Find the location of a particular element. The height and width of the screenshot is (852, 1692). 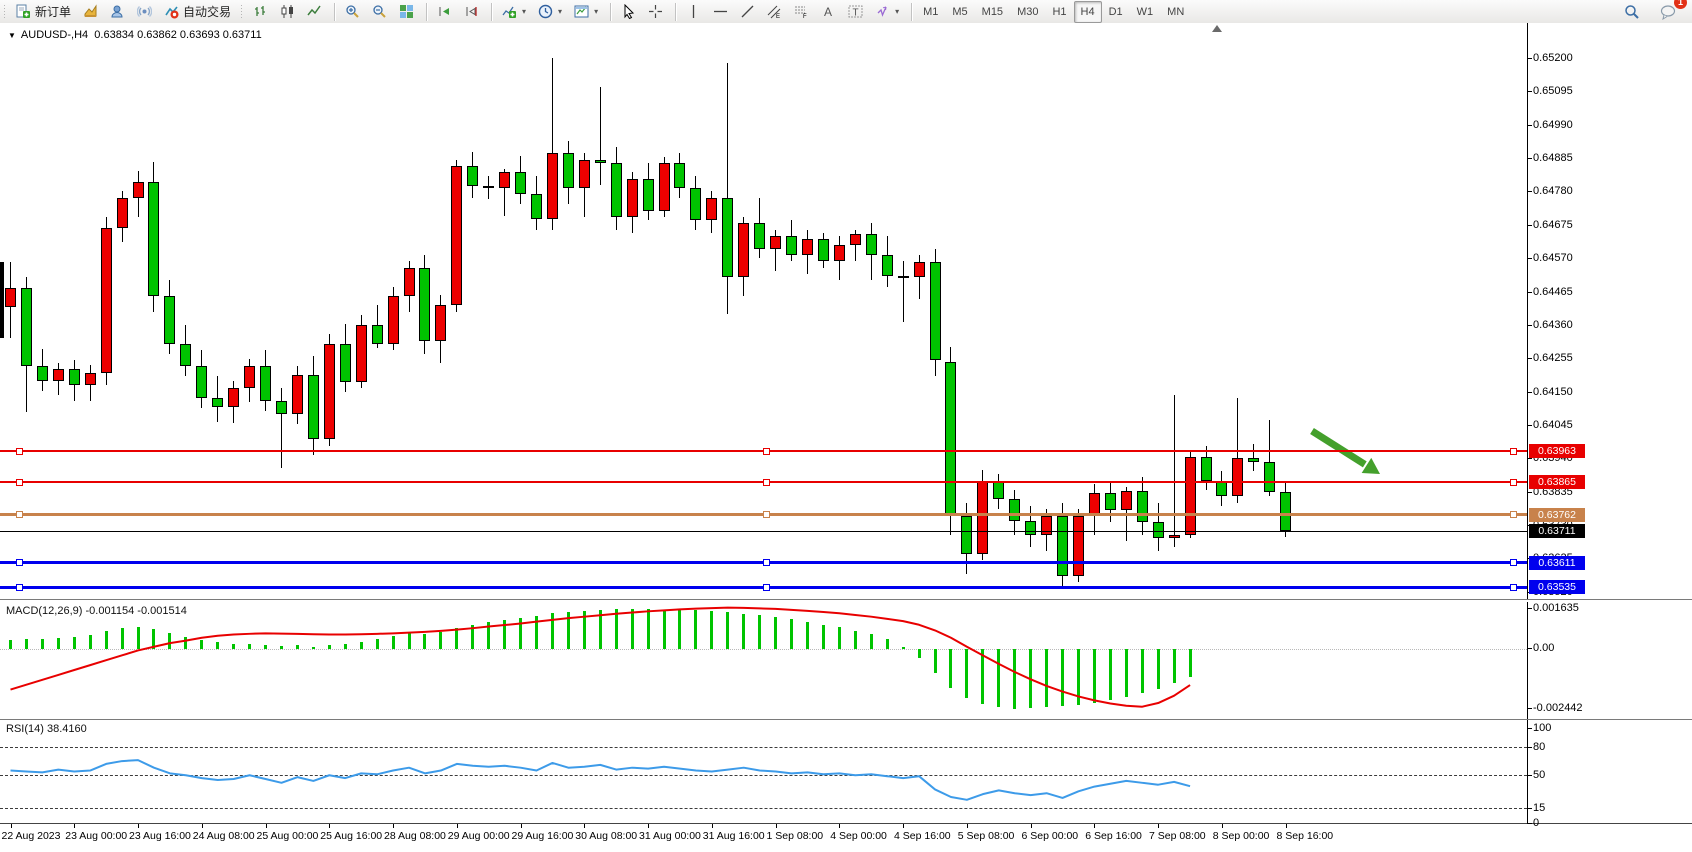

bar-chart-button is located at coordinates (260, 12).